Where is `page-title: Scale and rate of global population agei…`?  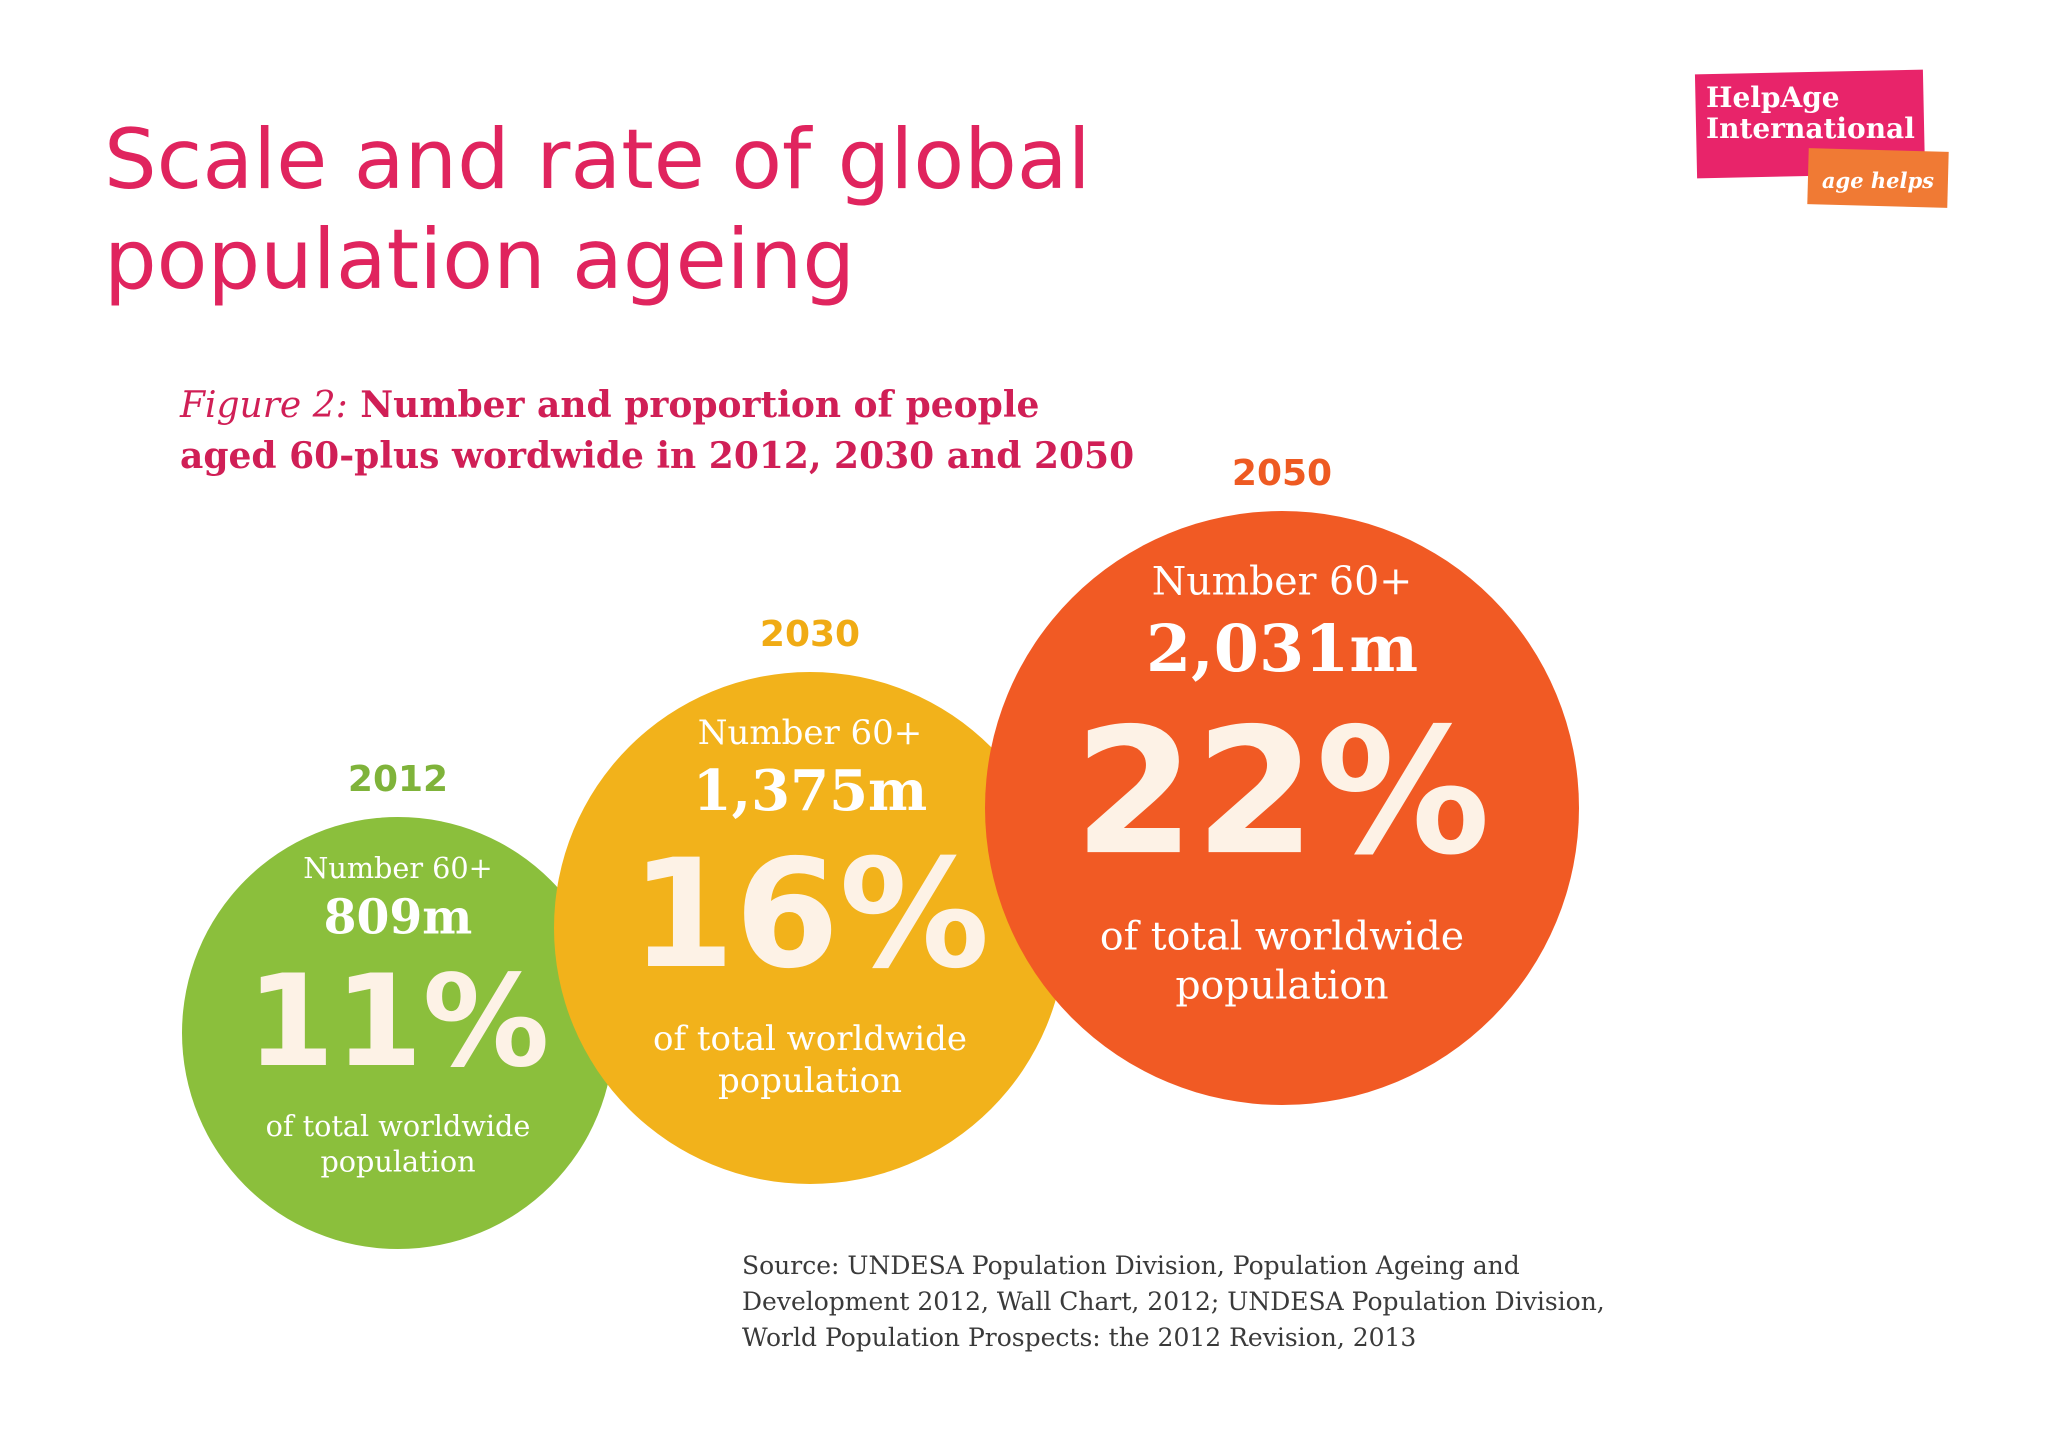 page-title: Scale and rate of global population agei… is located at coordinates (597, 210).